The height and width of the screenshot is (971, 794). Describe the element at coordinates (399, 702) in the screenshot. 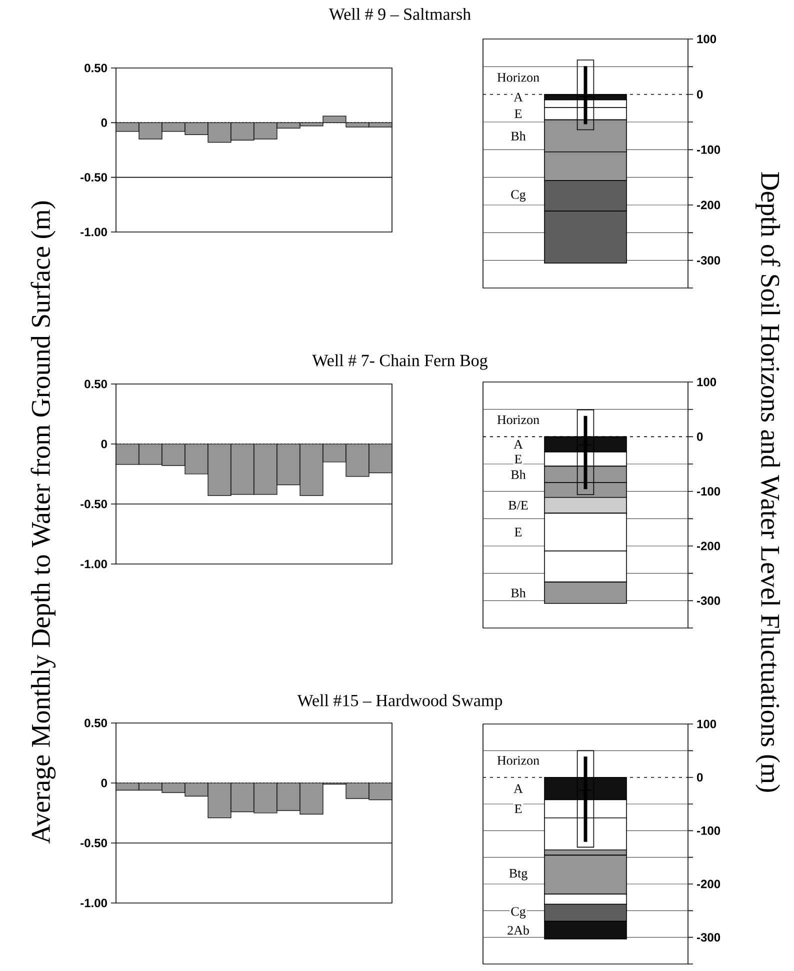

I see `chart-title: Well #15 – Hardwood Swamp` at that location.